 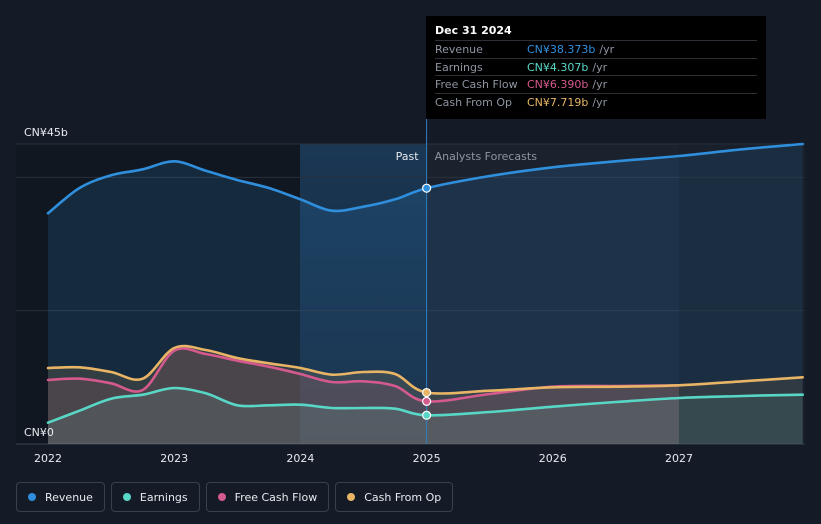 What do you see at coordinates (174, 458) in the screenshot?
I see `x-tick-label: 2023` at bounding box center [174, 458].